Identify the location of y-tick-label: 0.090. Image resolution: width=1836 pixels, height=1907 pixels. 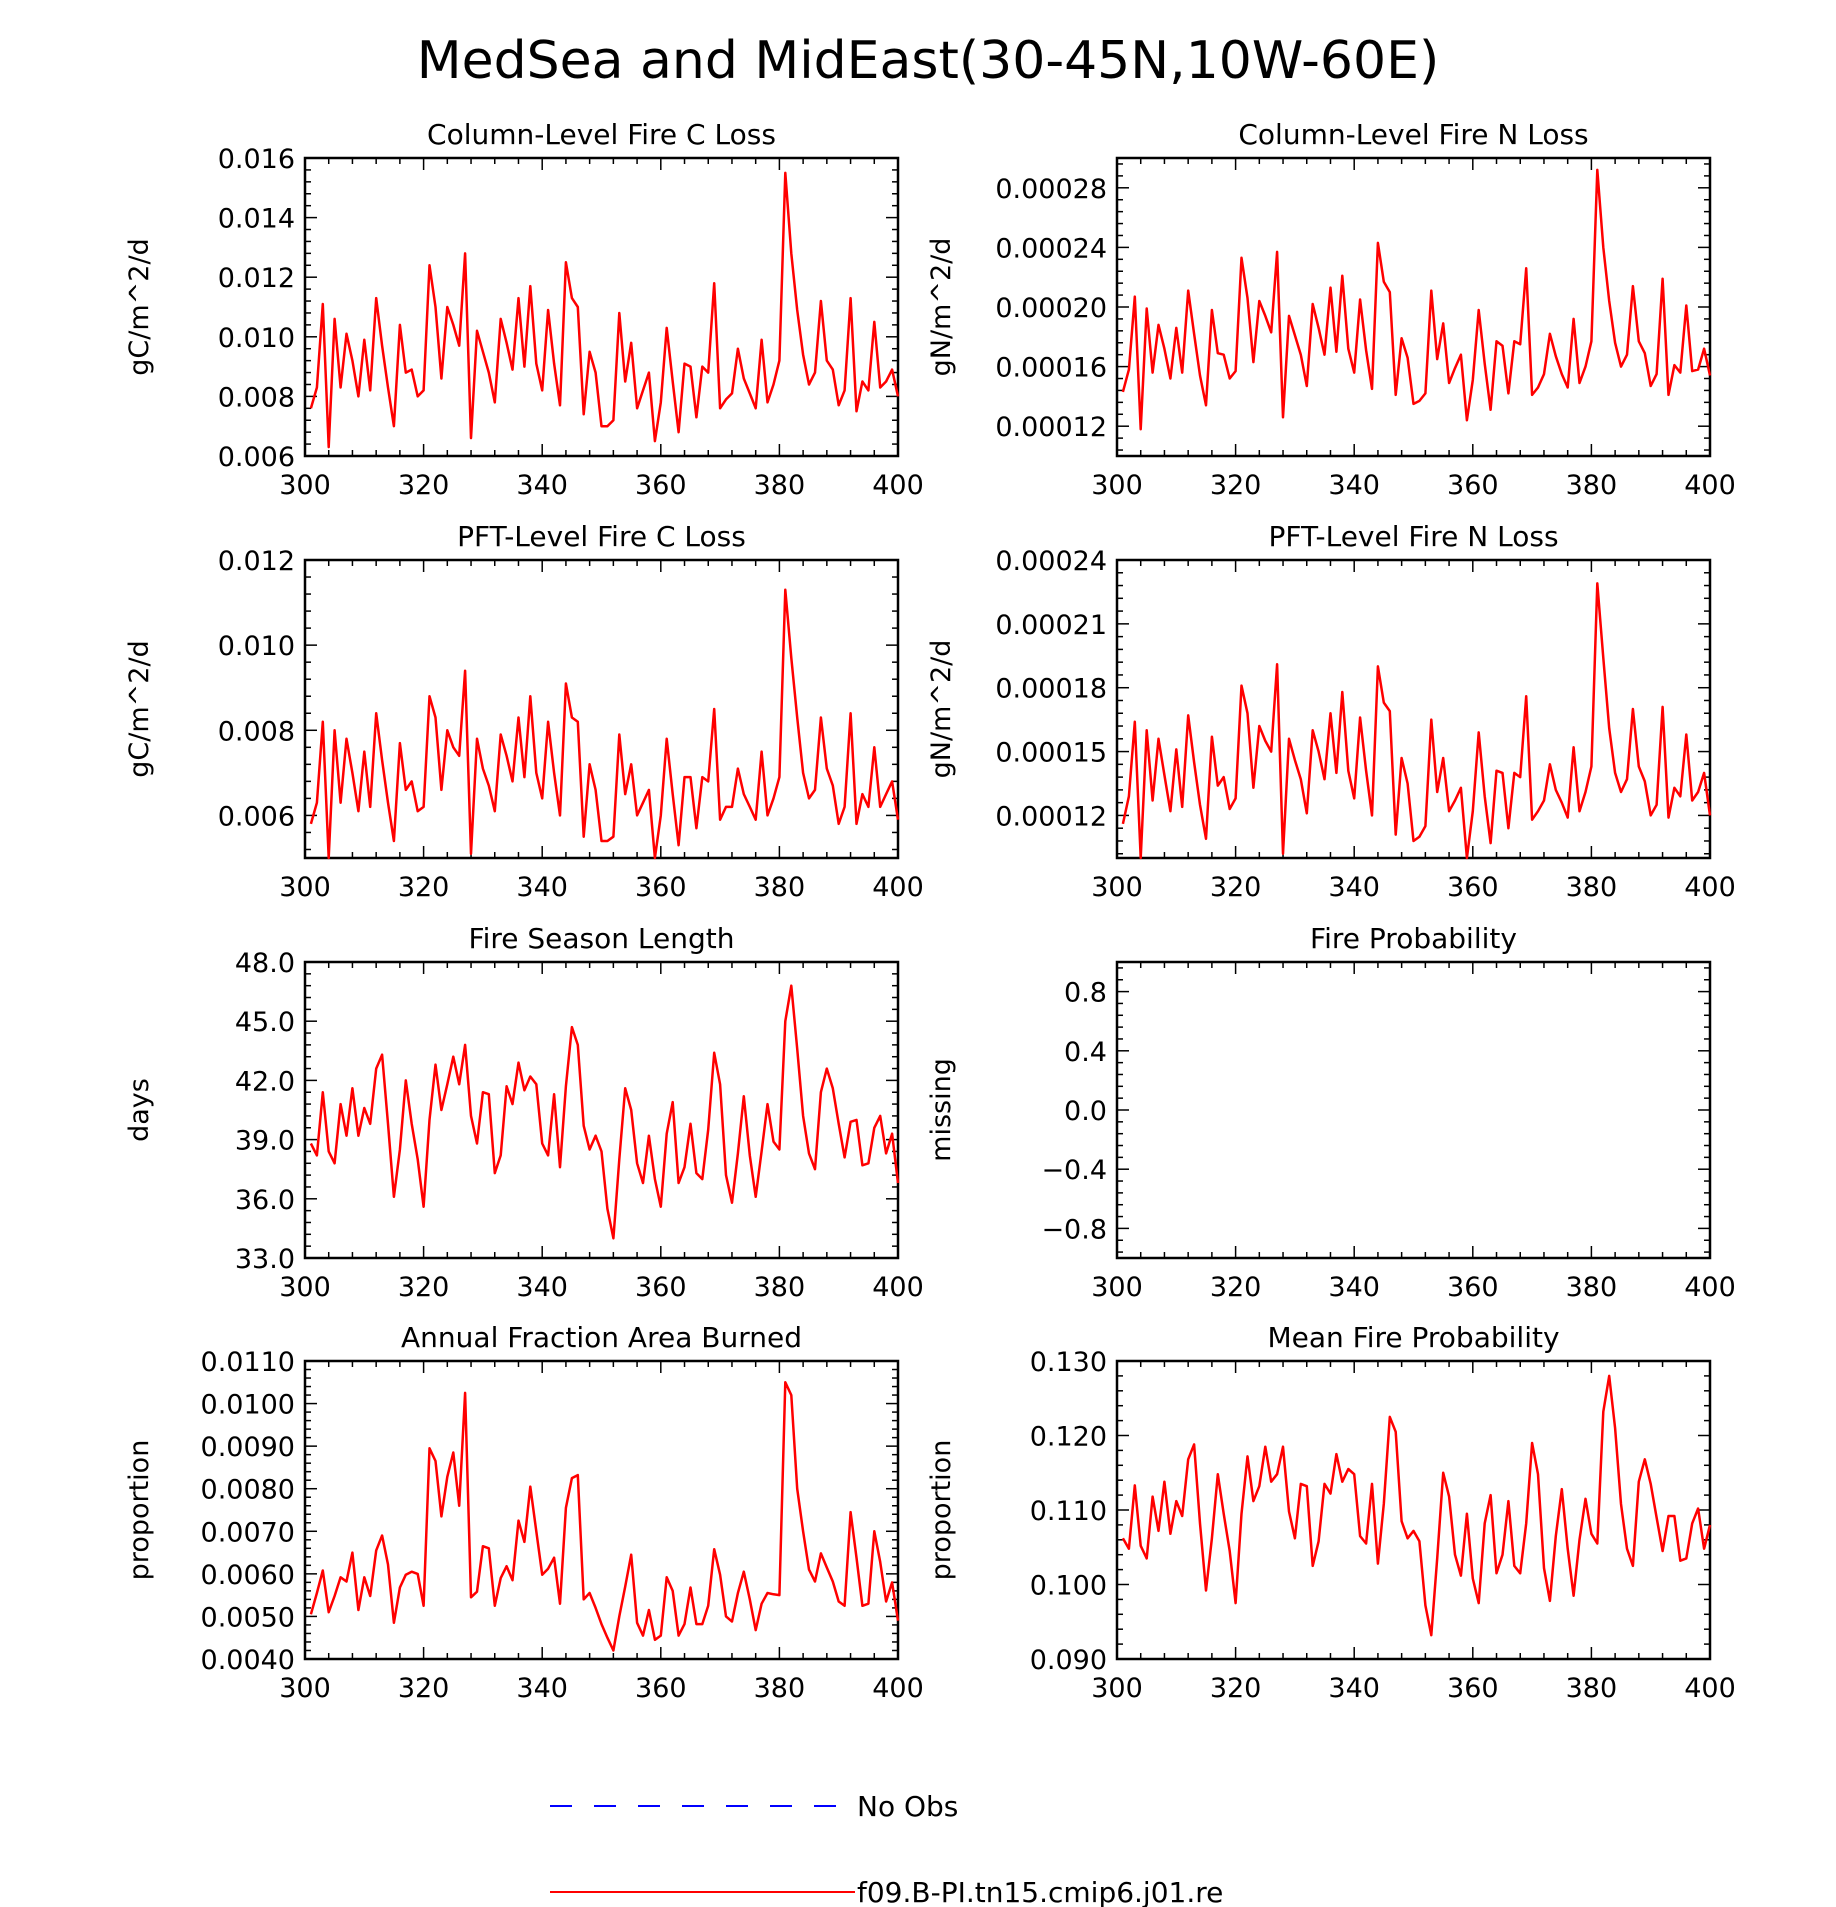
(1068, 1660).